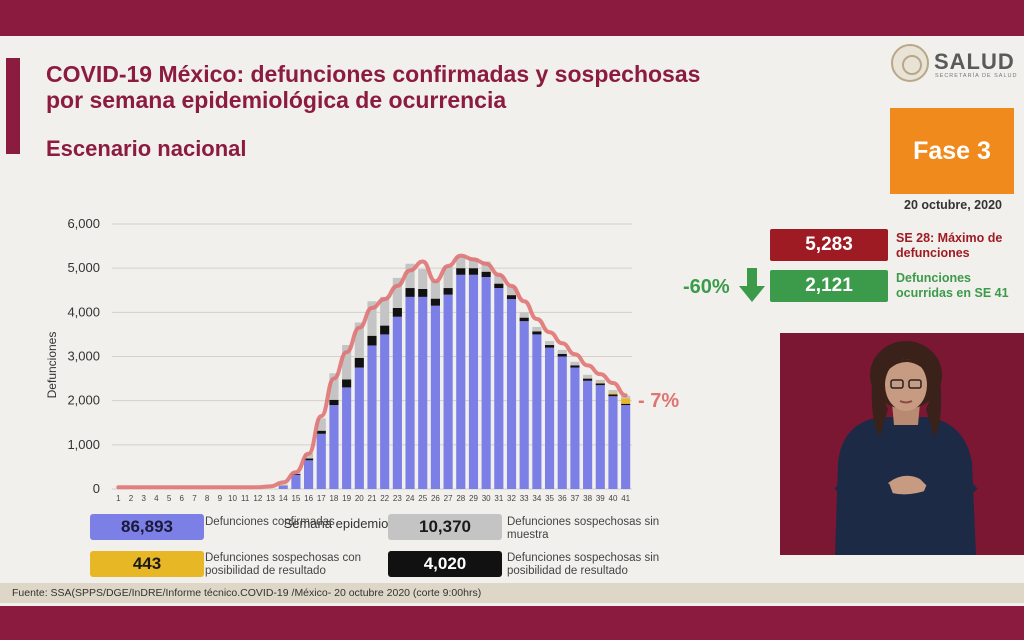 The width and height of the screenshot is (1024, 640). I want to click on x-tick-label: 8, so click(207, 498).